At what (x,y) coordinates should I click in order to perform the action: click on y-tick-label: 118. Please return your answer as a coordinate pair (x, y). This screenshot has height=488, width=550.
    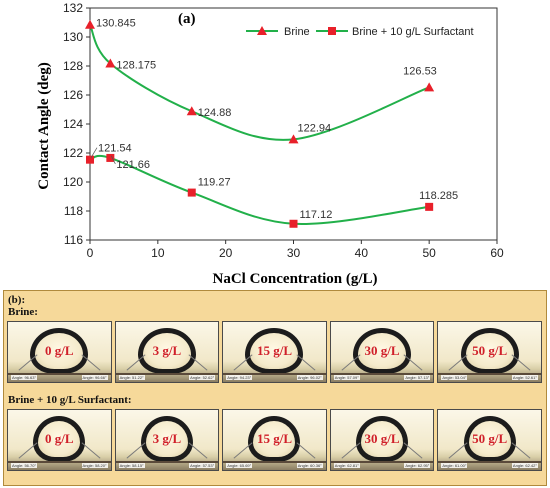
    Looking at the image, I should click on (73, 211).